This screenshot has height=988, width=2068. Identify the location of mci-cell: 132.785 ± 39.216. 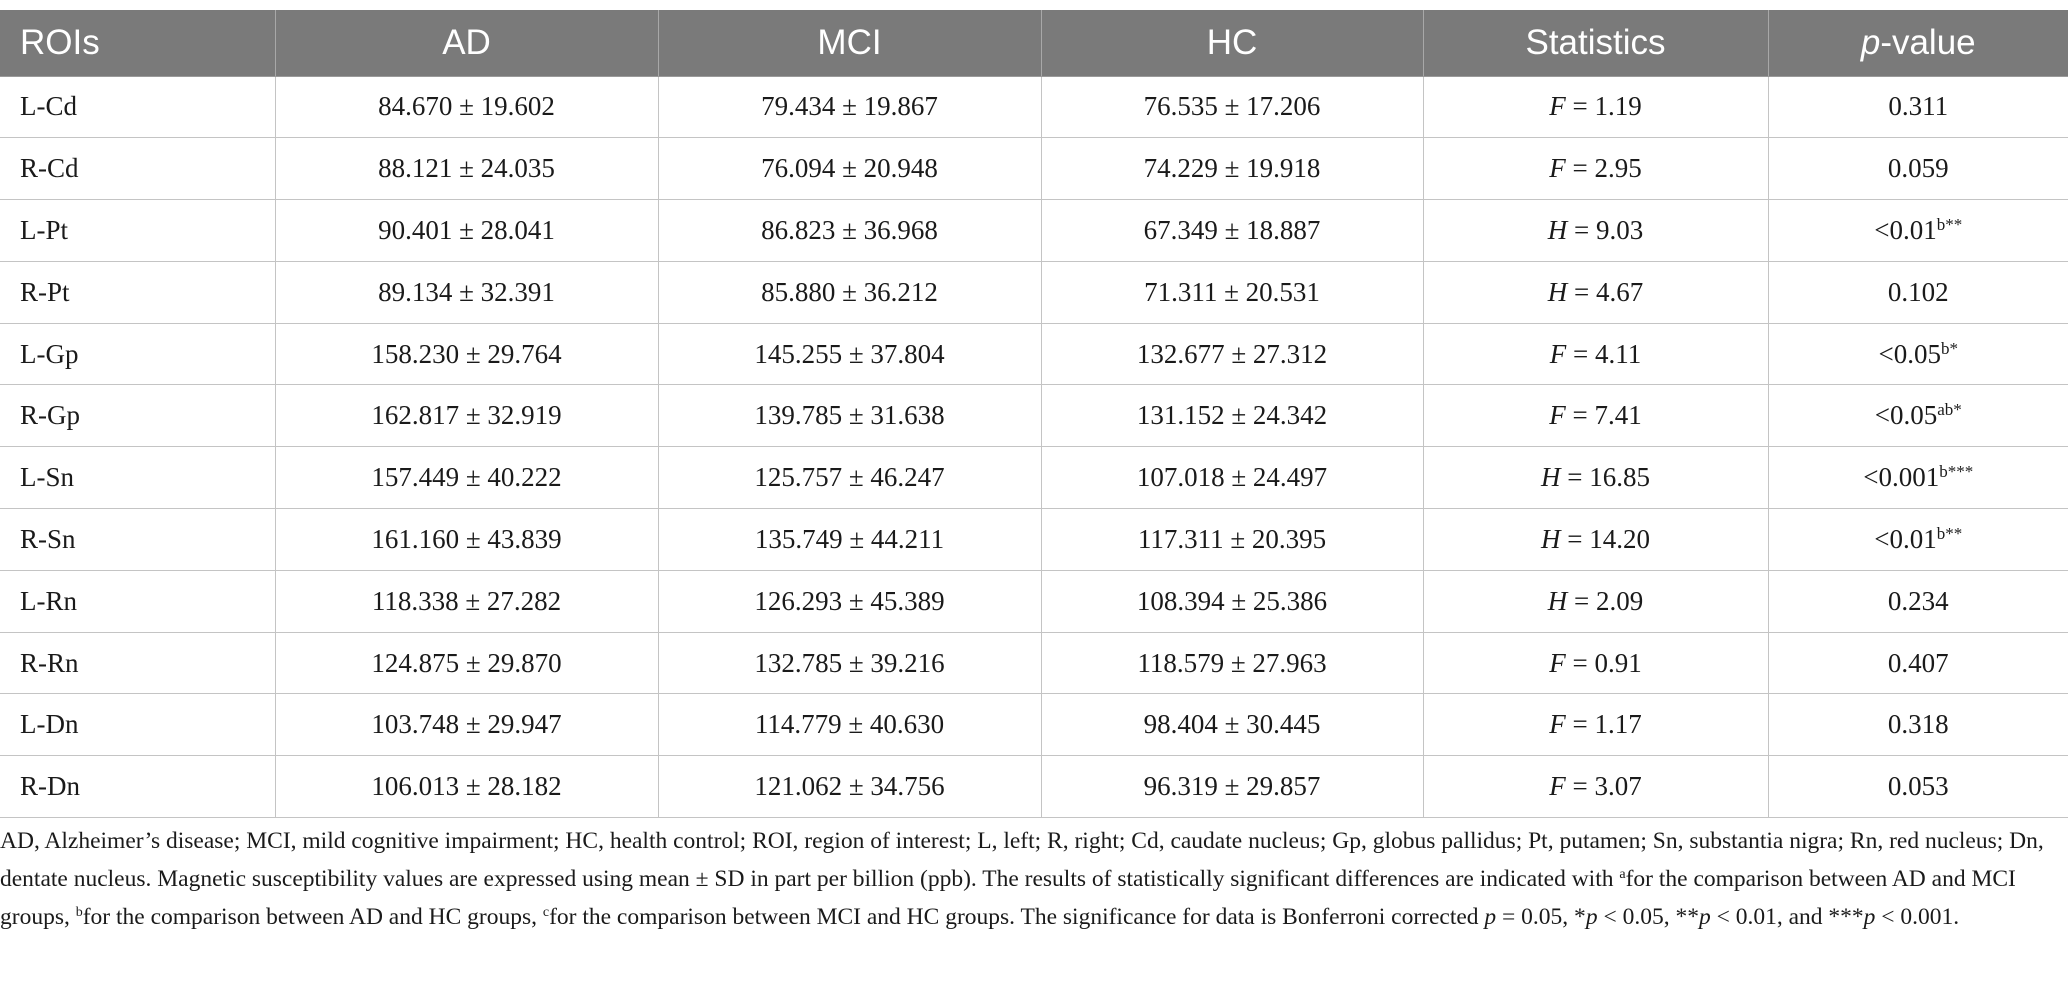
(849, 663).